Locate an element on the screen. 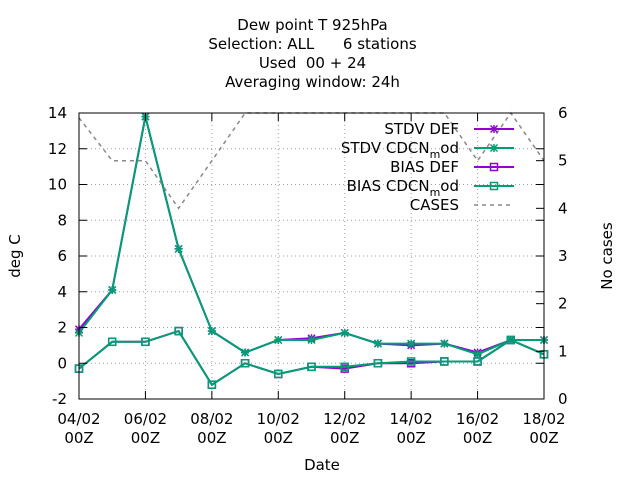 This screenshot has width=640, height=480. x-tick-label-date: 08/02 is located at coordinates (211, 419).